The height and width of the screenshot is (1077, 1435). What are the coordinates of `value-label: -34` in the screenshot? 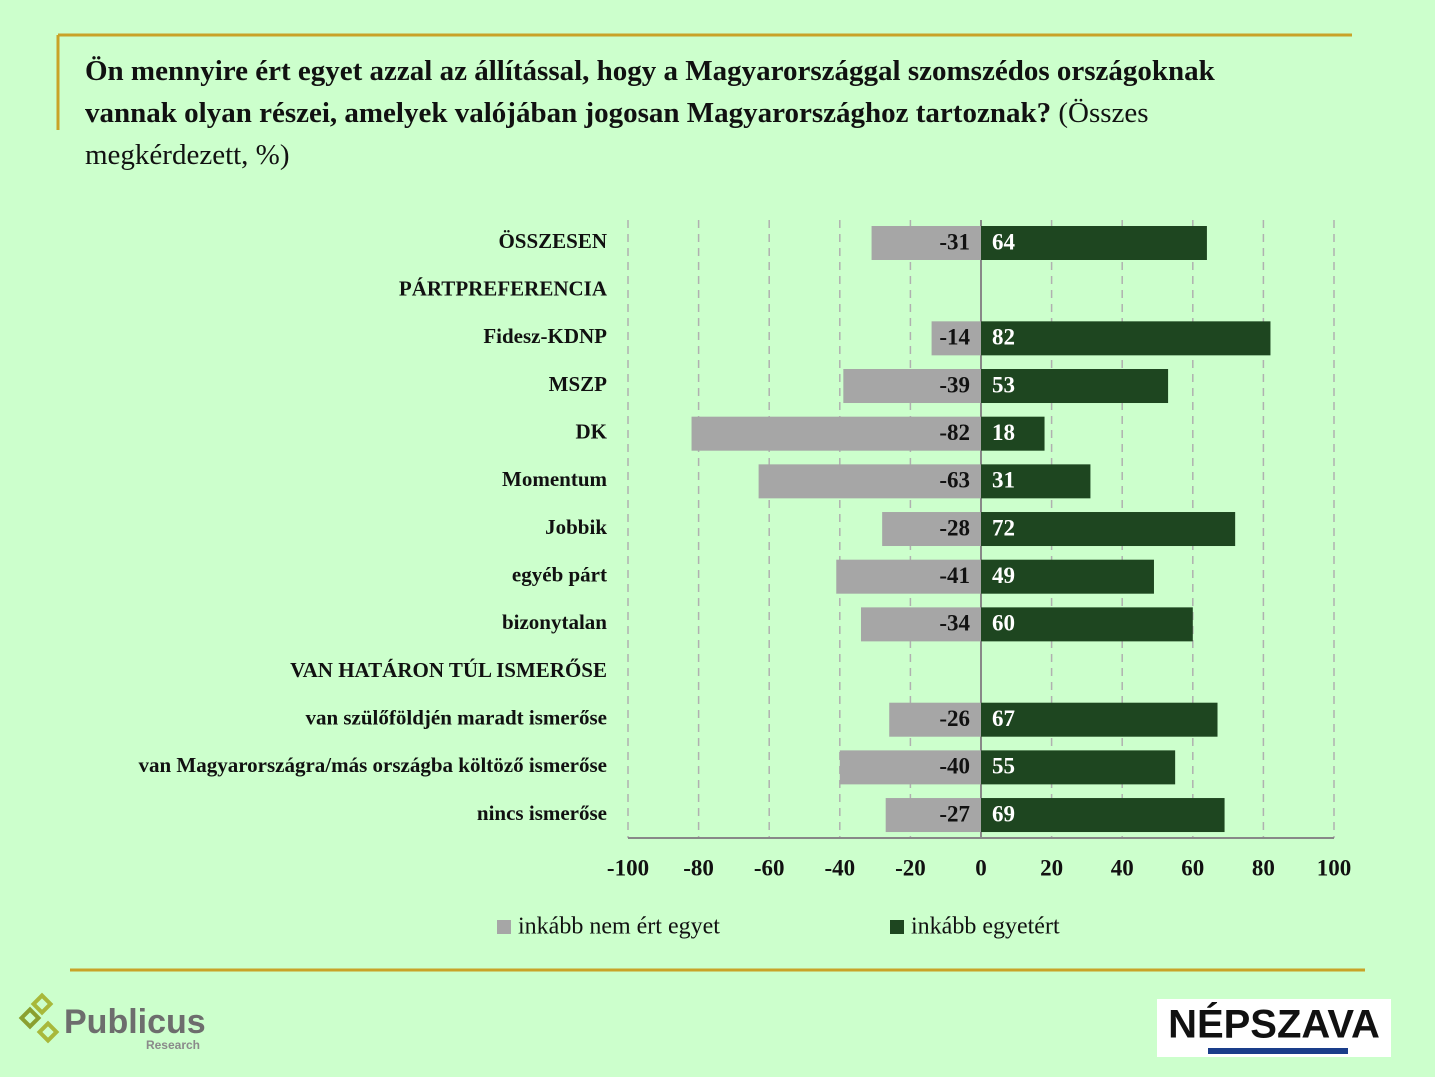 It's located at (954, 623).